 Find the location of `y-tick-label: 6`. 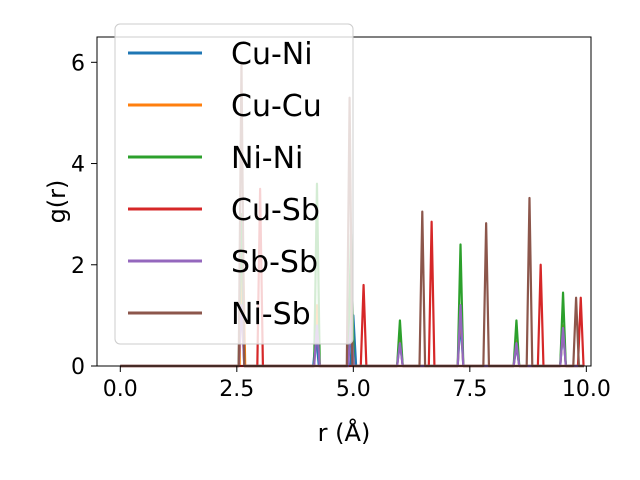

y-tick-label: 6 is located at coordinates (78, 63).